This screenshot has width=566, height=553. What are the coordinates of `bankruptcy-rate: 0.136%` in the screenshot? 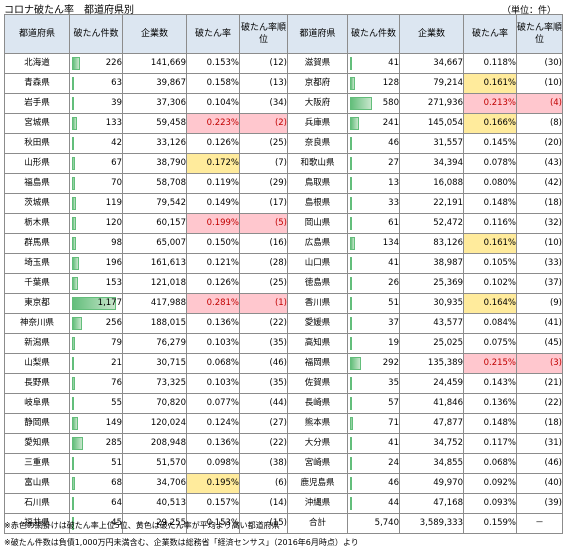 It's located at (490, 403).